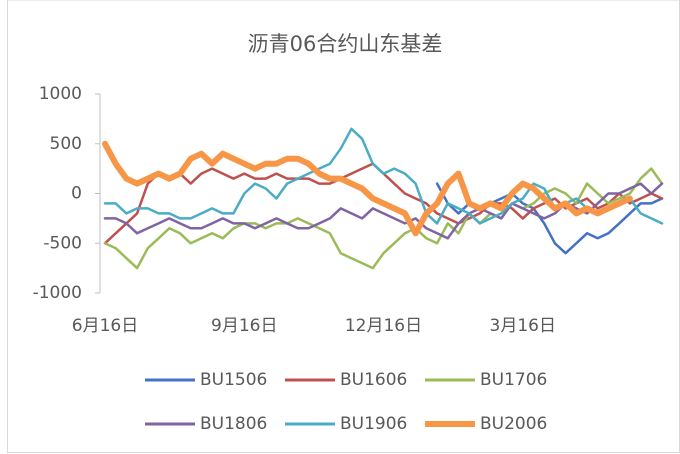 The image size is (680, 454). What do you see at coordinates (244, 326) in the screenshot?
I see `x-tick-label: 9月16日` at bounding box center [244, 326].